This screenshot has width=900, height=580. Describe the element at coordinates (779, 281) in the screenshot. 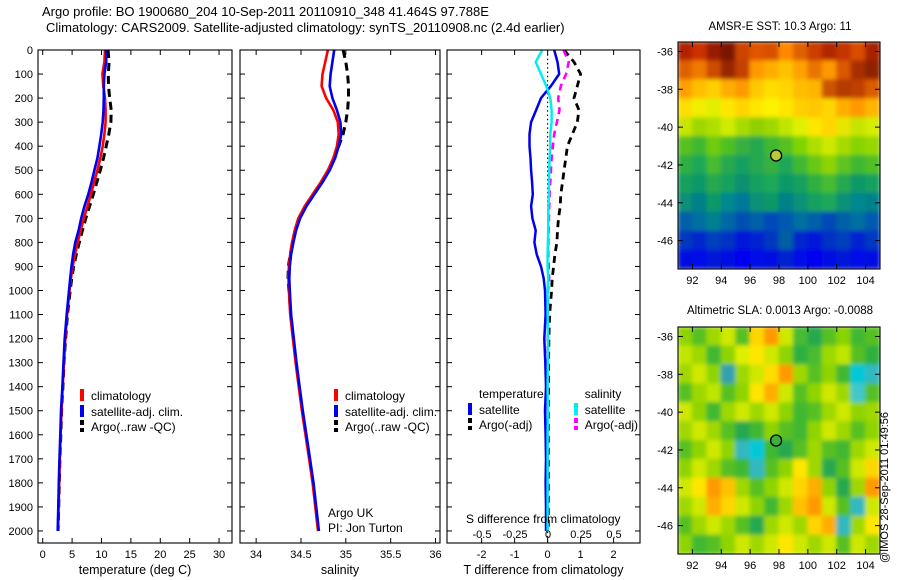

I see `tick-label: 98` at that location.